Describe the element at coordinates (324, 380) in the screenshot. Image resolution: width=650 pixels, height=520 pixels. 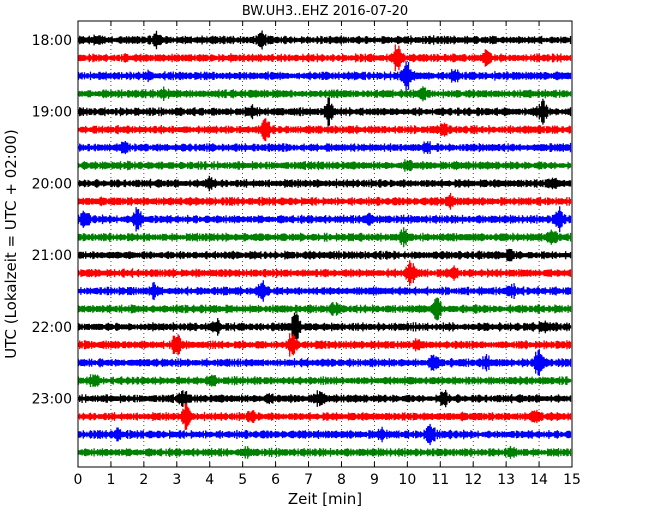
I see `trace-22:45` at that location.